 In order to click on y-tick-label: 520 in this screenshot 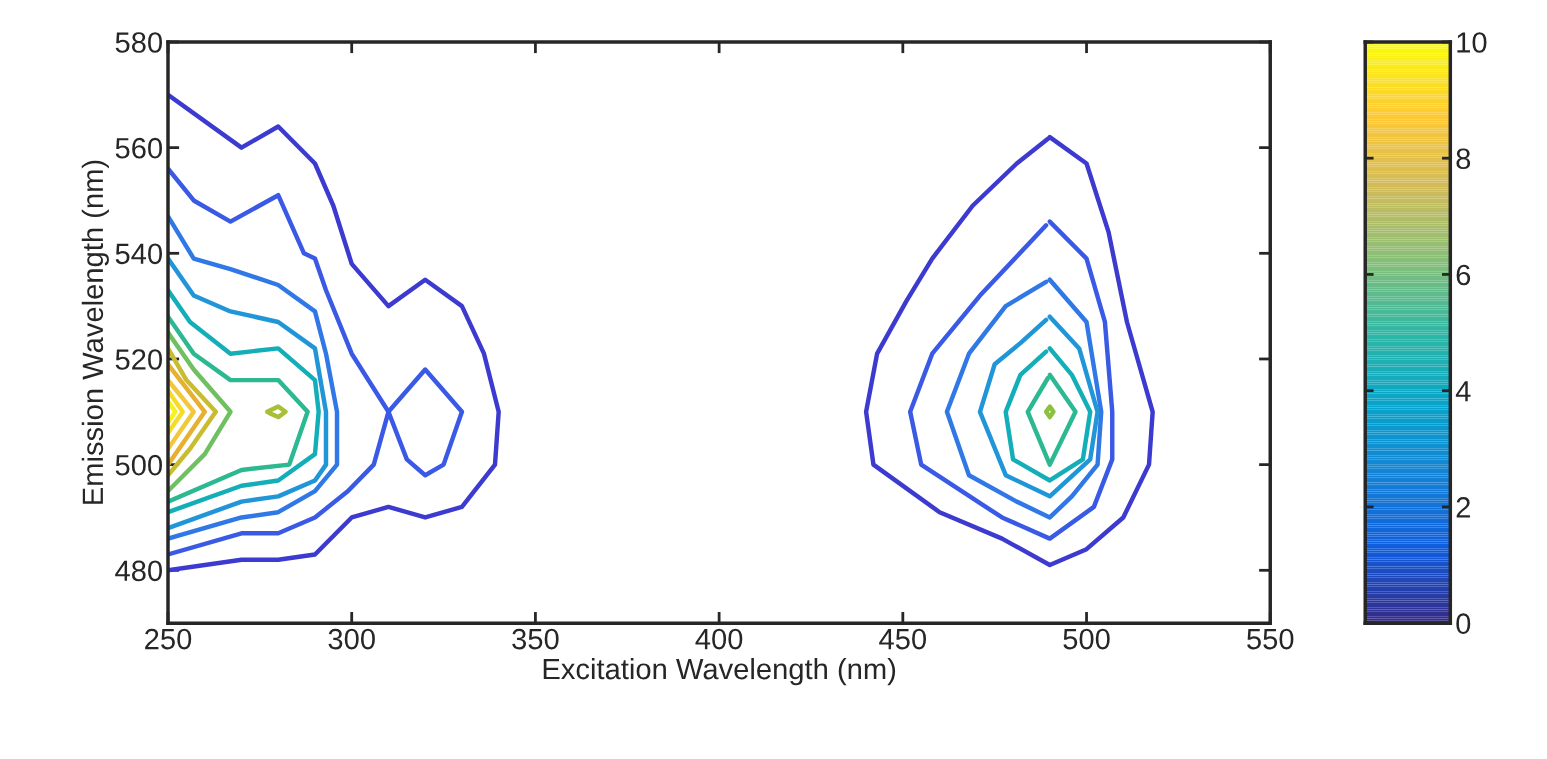, I will do `click(139, 359)`.